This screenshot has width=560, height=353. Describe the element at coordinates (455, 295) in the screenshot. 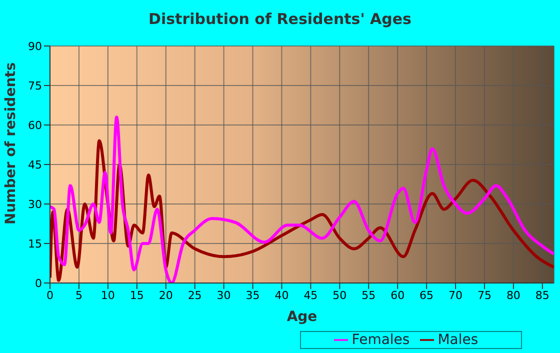

I see `x-tick-label: 70` at that location.